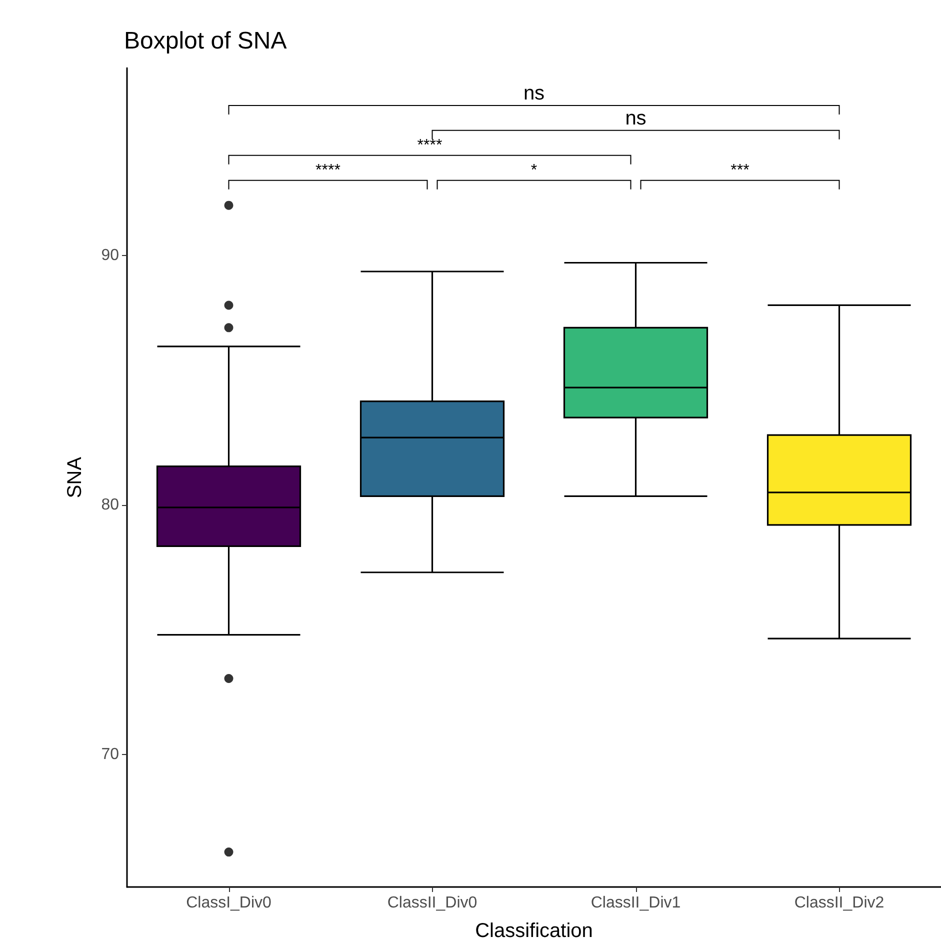  What do you see at coordinates (839, 903) in the screenshot?
I see `x-tick-label: ClassII_Div2` at bounding box center [839, 903].